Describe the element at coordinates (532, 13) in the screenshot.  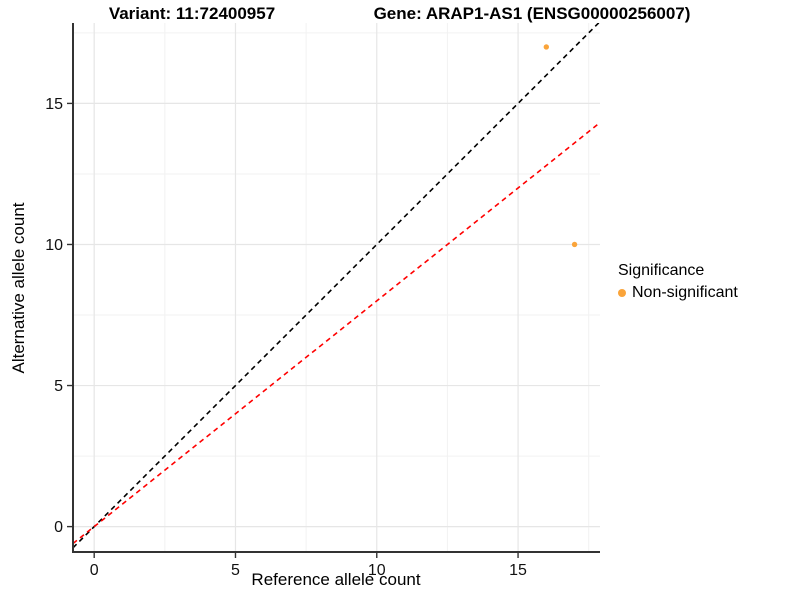
I see `gene-title: Gene: ARAP1-AS1 (ENSG00000256007)` at that location.